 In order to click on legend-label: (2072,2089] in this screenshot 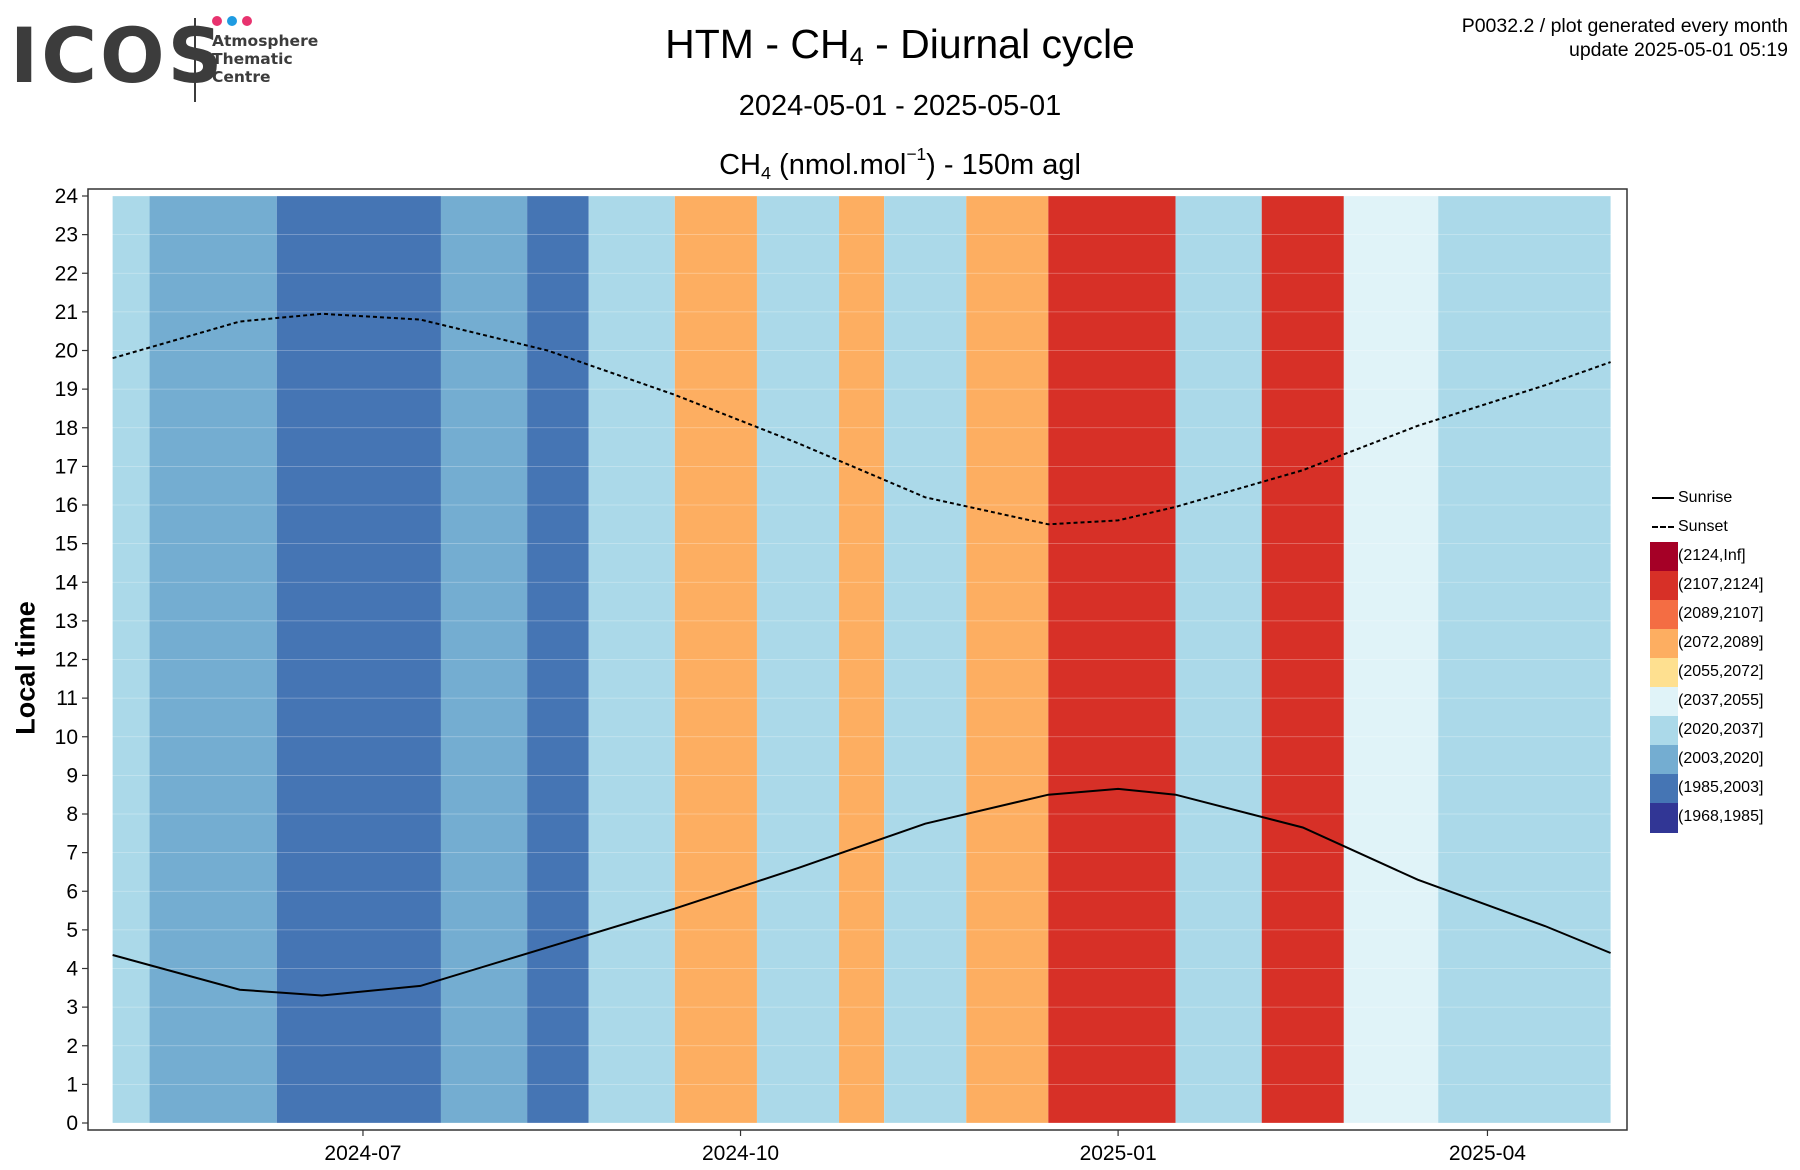, I will do `click(1721, 642)`.